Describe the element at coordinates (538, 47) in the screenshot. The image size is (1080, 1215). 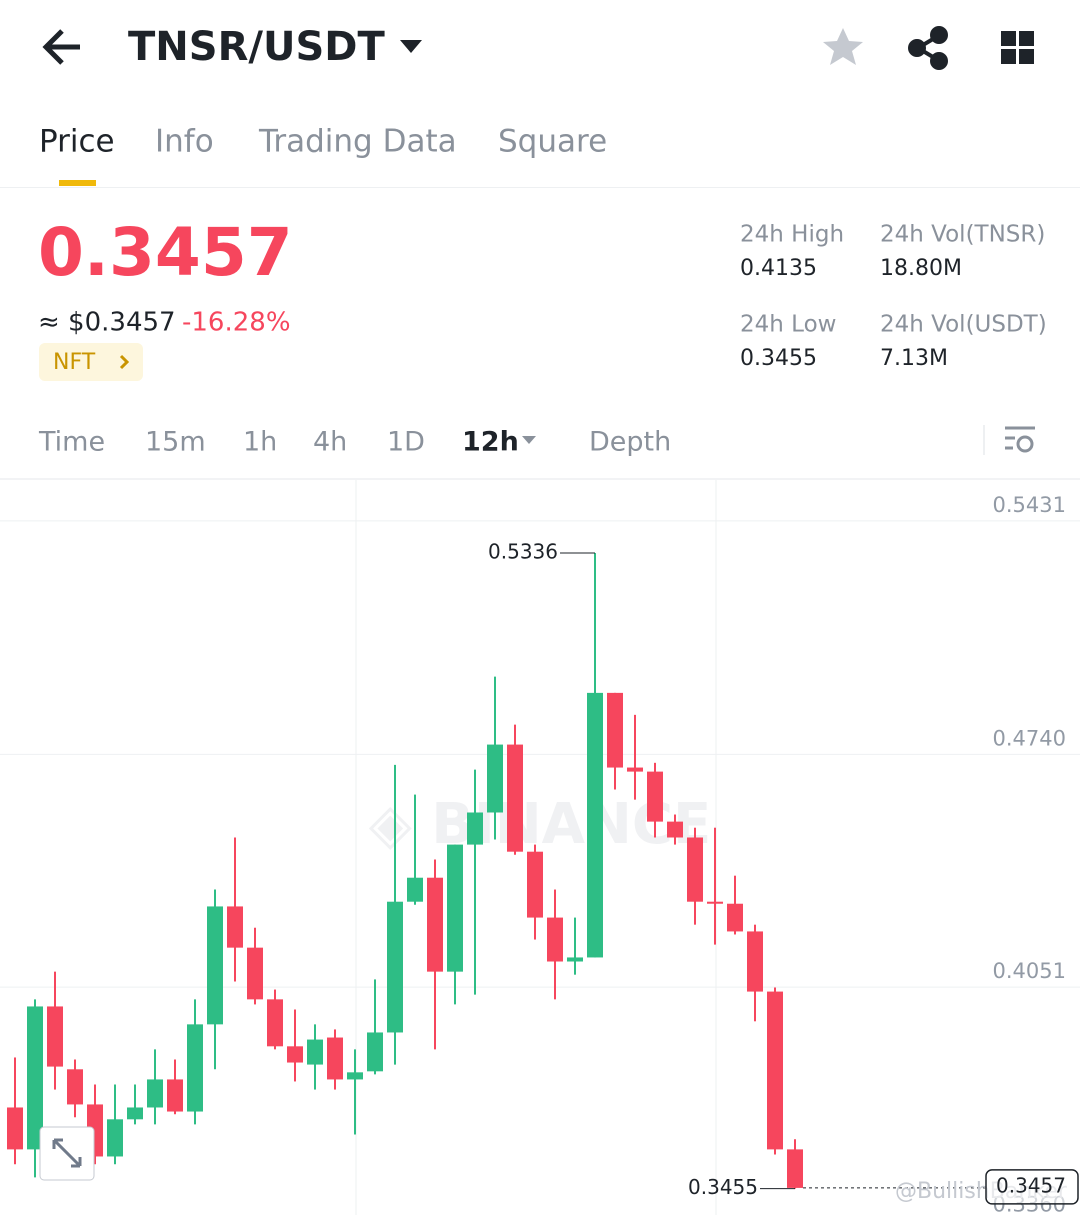
I see `header: TNSR/USDT` at that location.